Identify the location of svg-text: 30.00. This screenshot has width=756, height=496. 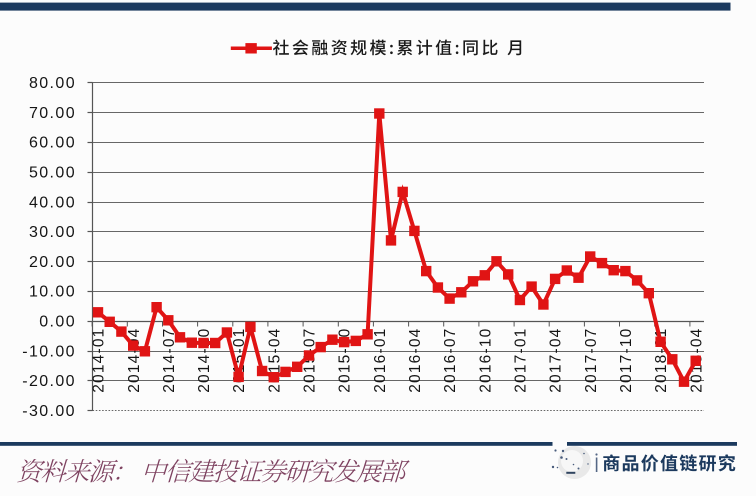
(52, 232).